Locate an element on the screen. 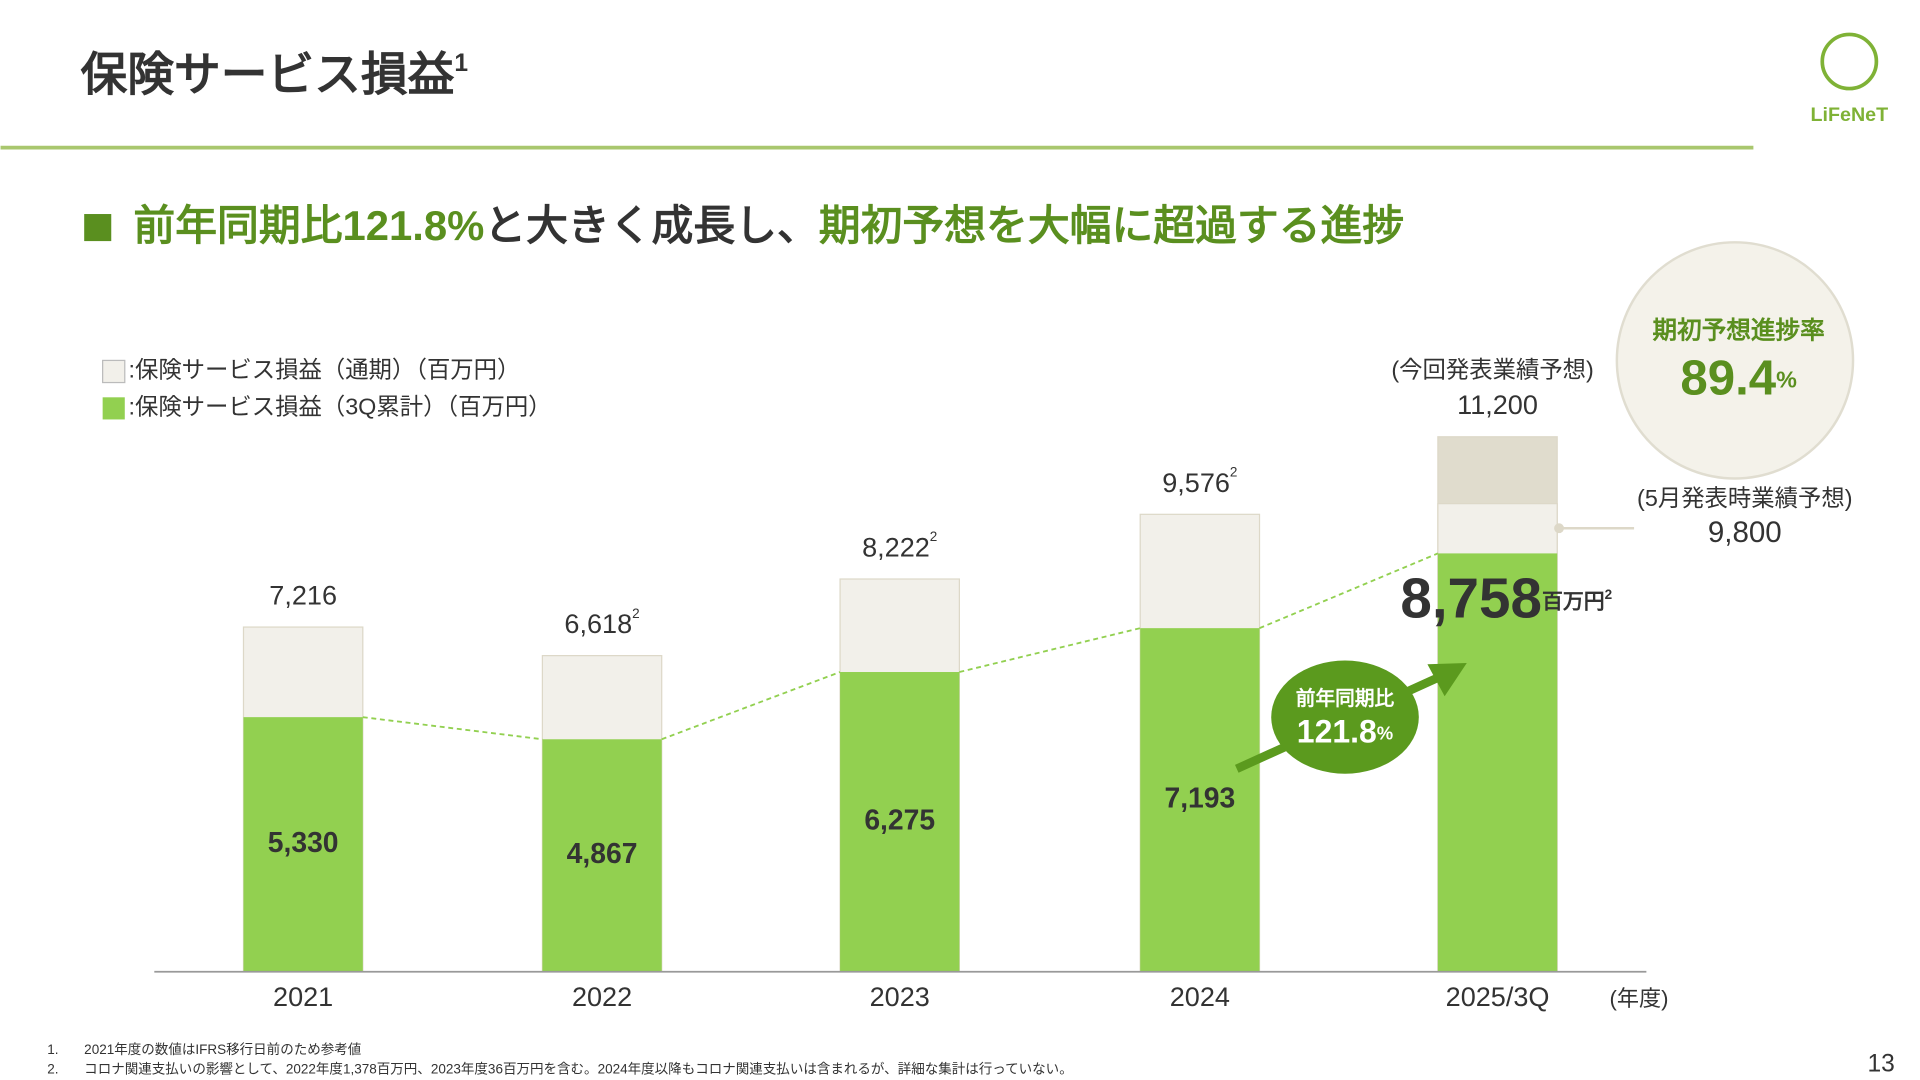 This screenshot has height=1080, width=1920. headline-part: 前年同期比121.8% is located at coordinates (308, 225).